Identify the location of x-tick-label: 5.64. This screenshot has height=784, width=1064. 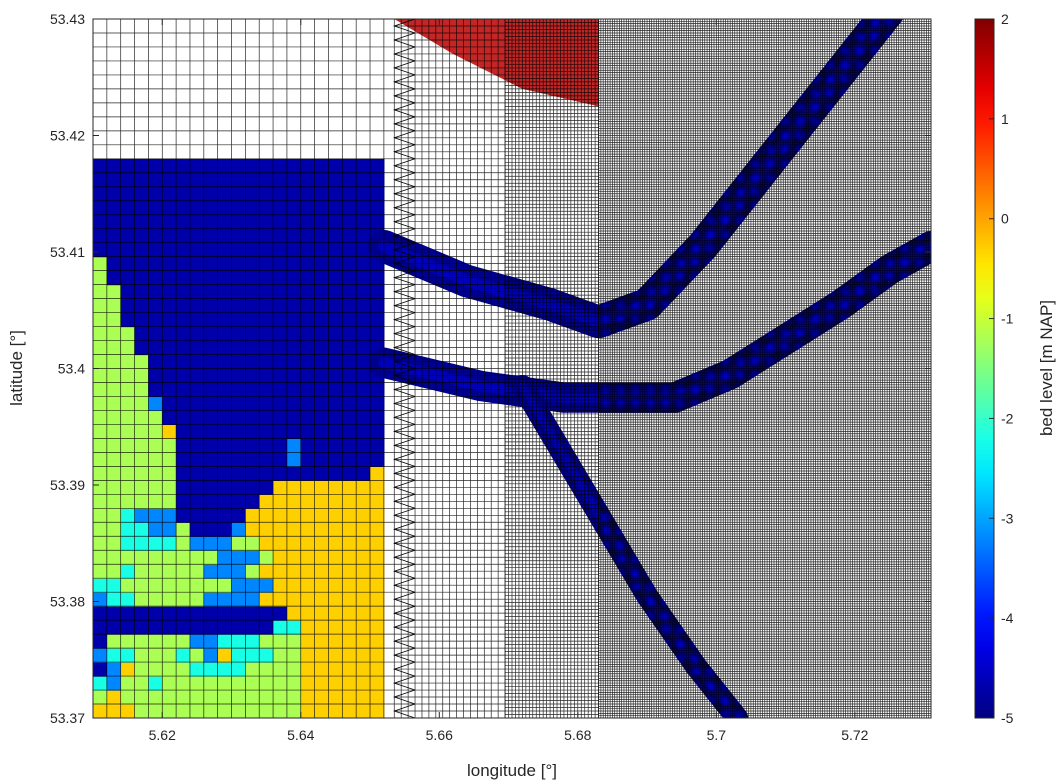
(300, 735).